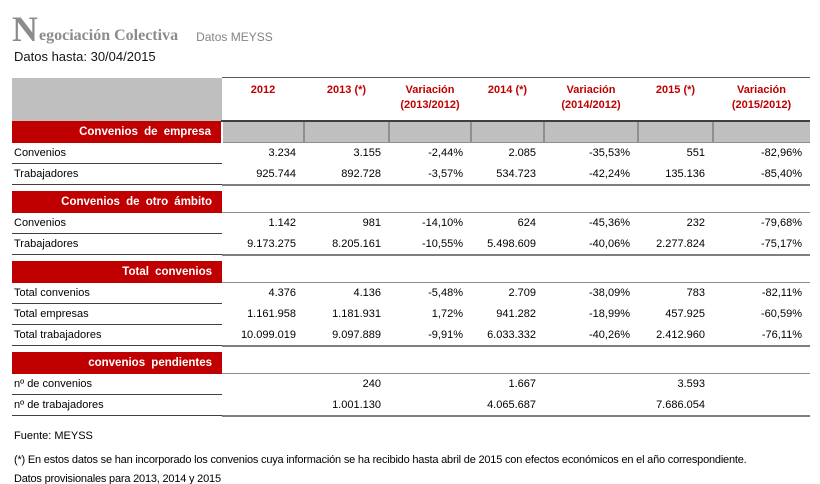 This screenshot has width=820, height=484. What do you see at coordinates (117, 223) in the screenshot?
I see `row-label: Convenios` at bounding box center [117, 223].